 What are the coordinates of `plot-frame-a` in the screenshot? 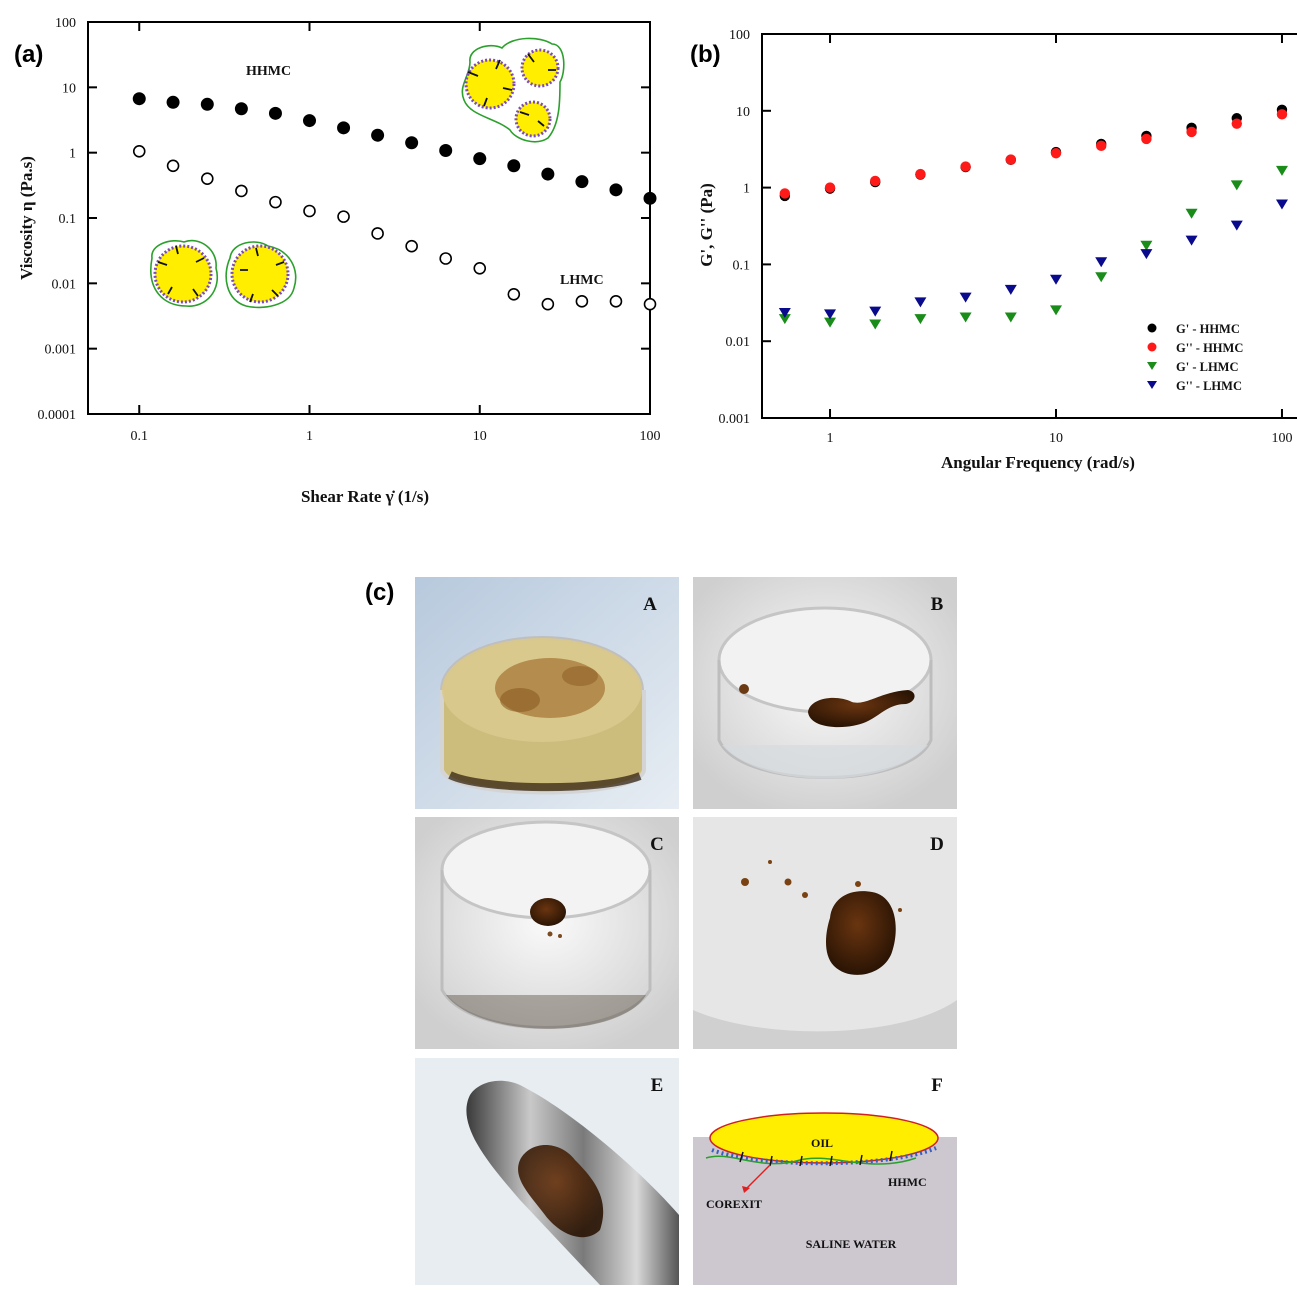 It's located at (369, 218).